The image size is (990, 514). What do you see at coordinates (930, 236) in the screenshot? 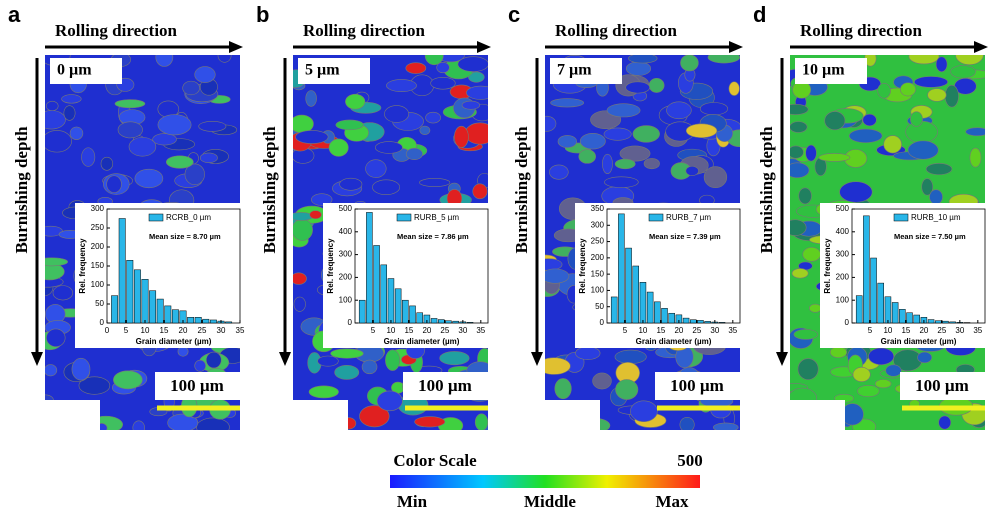
I see `annotation: Mean size = 7.50 µm` at bounding box center [930, 236].